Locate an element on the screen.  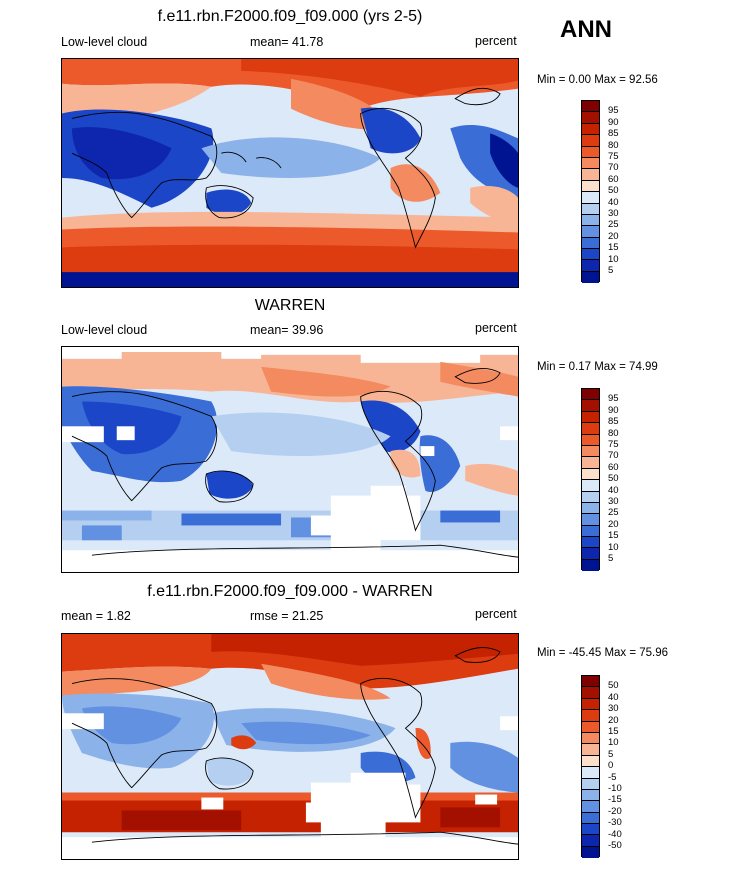
colorbar-label: 15 is located at coordinates (613, 536).